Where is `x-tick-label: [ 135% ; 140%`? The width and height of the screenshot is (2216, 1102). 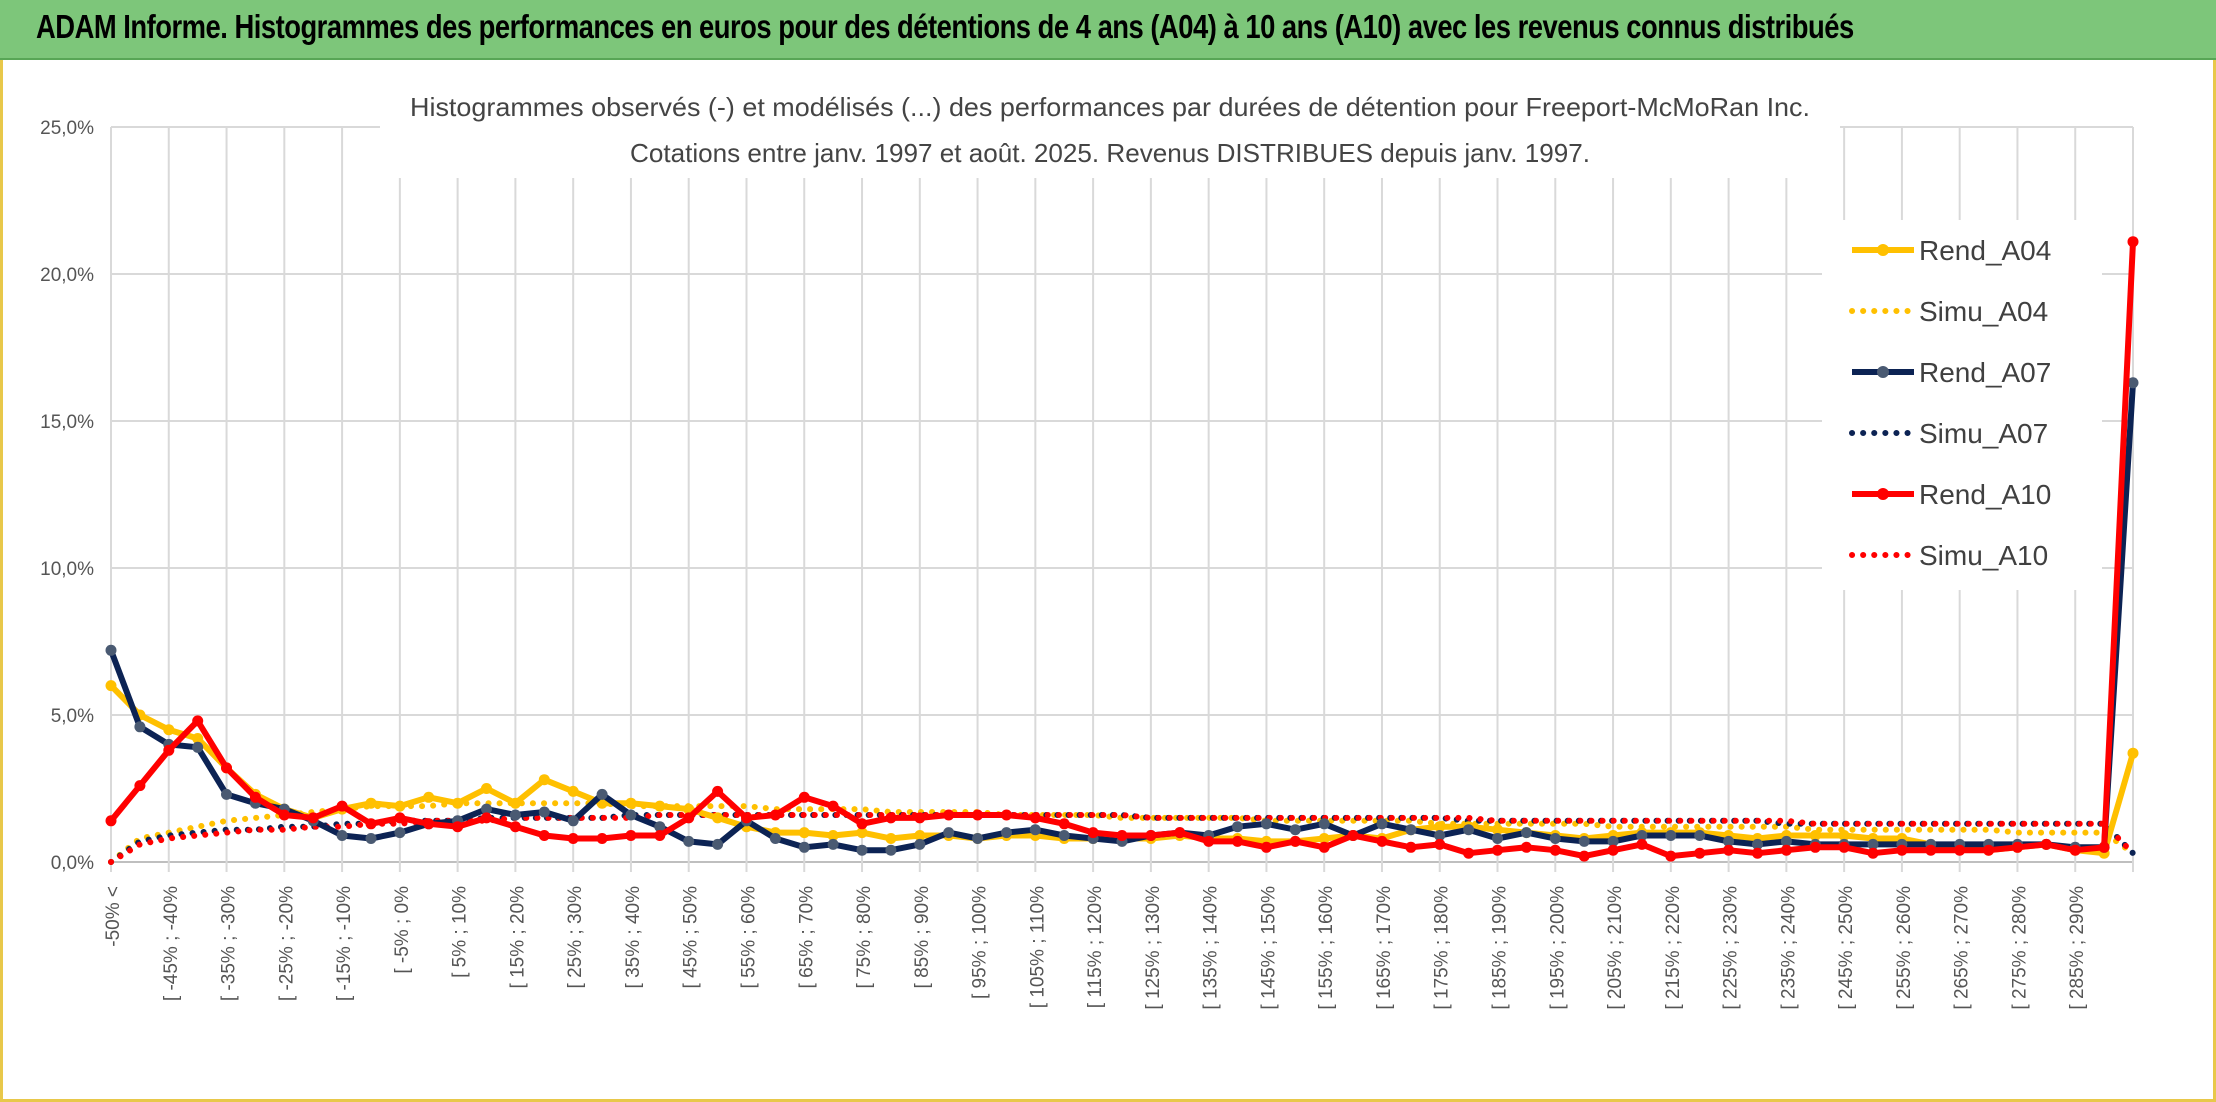 x-tick-label: [ 135% ; 140% is located at coordinates (1211, 948).